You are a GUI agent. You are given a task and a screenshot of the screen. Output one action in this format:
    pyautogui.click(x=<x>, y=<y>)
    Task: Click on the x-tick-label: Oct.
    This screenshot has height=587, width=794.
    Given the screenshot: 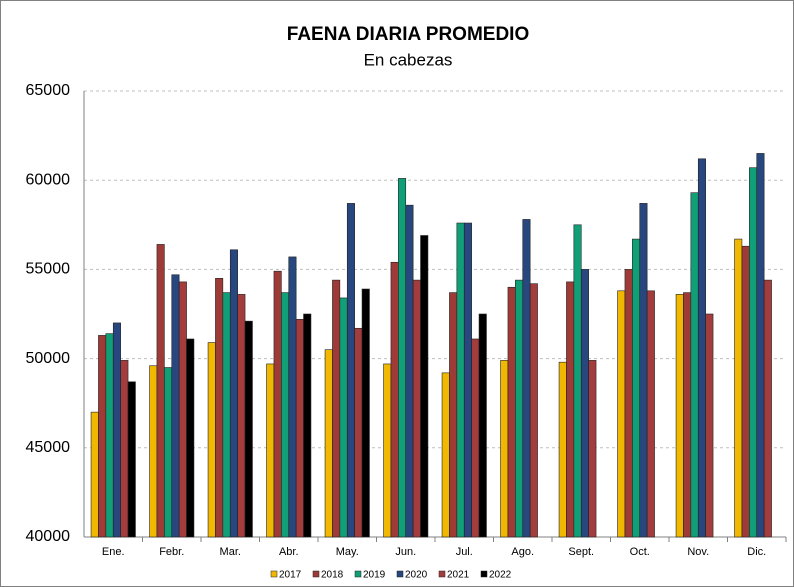 What is the action you would take?
    pyautogui.click(x=640, y=552)
    